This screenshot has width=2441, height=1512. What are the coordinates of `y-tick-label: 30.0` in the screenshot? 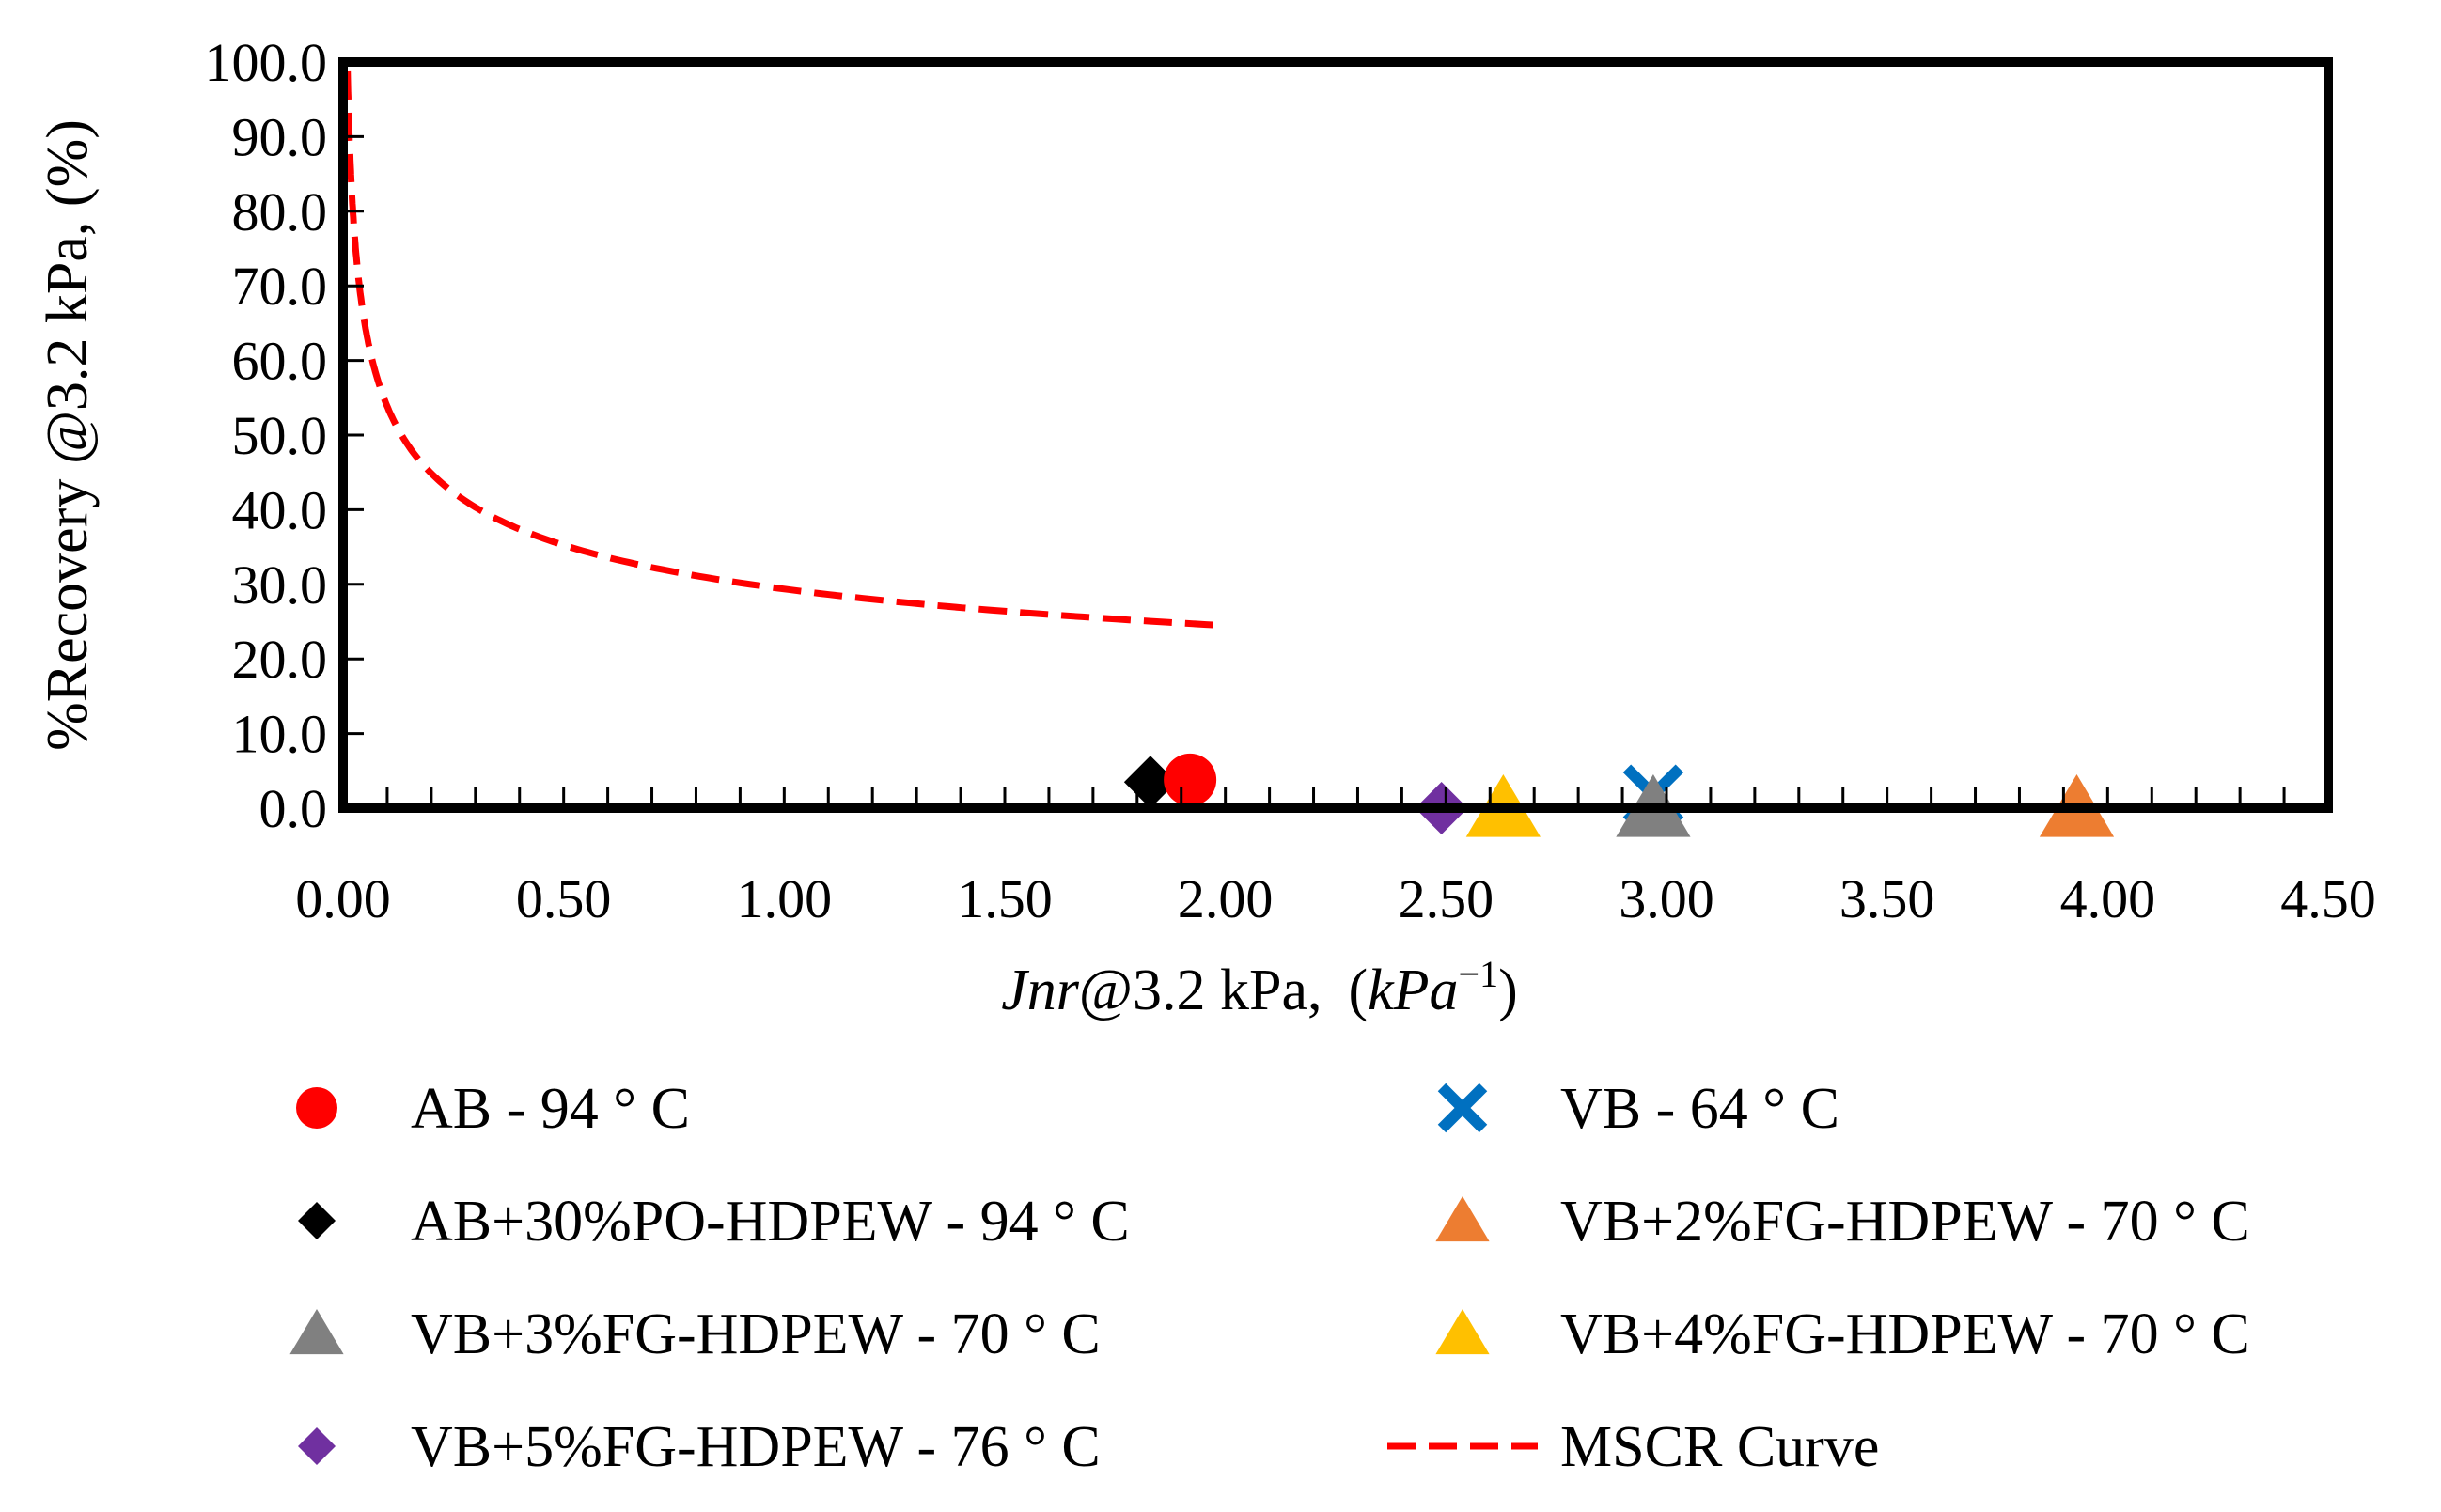 It's located at (280, 585).